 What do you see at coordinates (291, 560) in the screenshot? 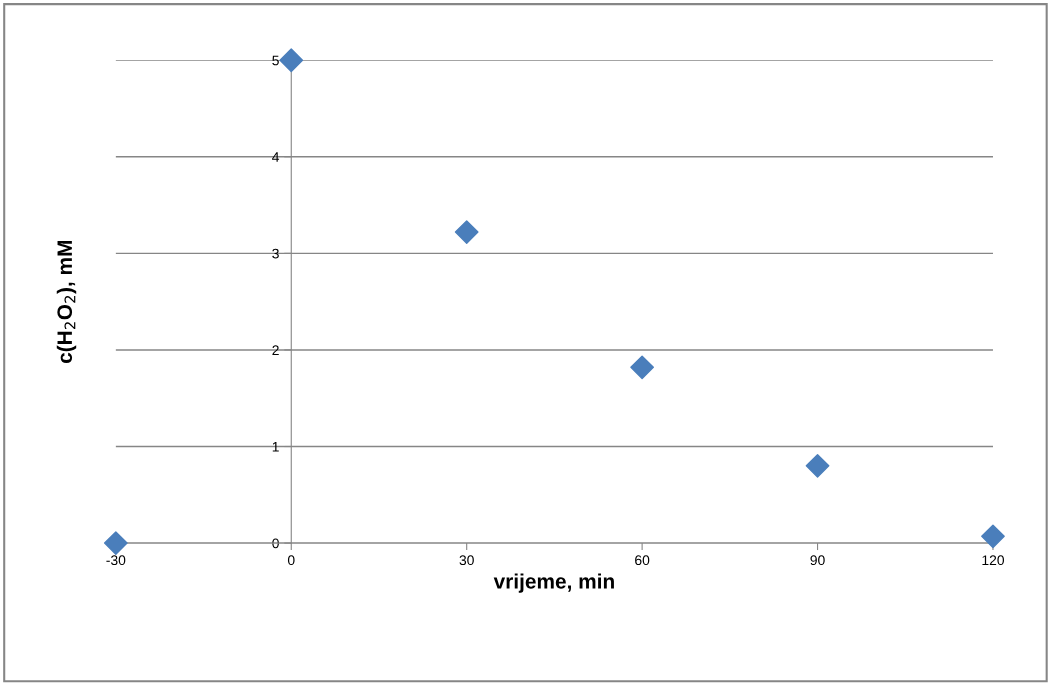
I see `x-tick-label: 0` at bounding box center [291, 560].